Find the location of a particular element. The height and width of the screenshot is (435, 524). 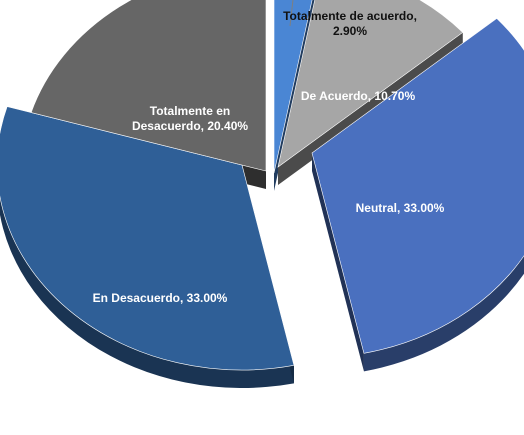

pie-slice-totalmente-de-acuerdo is located at coordinates (293, 87).